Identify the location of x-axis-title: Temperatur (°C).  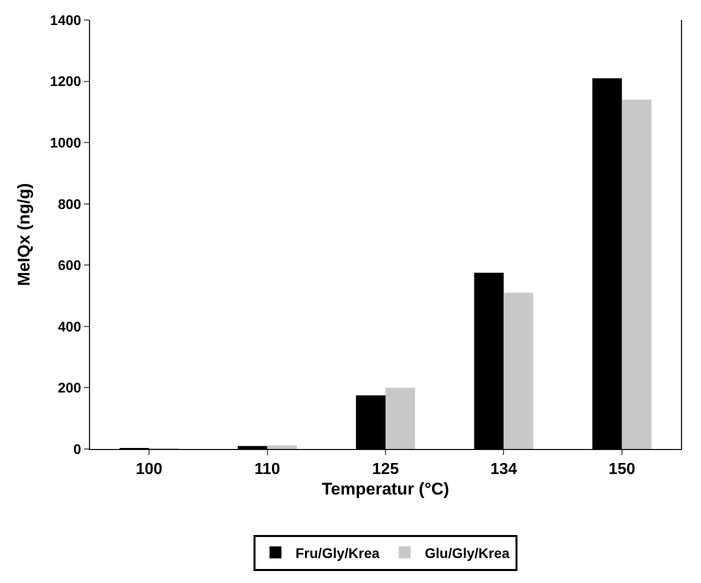
(386, 489).